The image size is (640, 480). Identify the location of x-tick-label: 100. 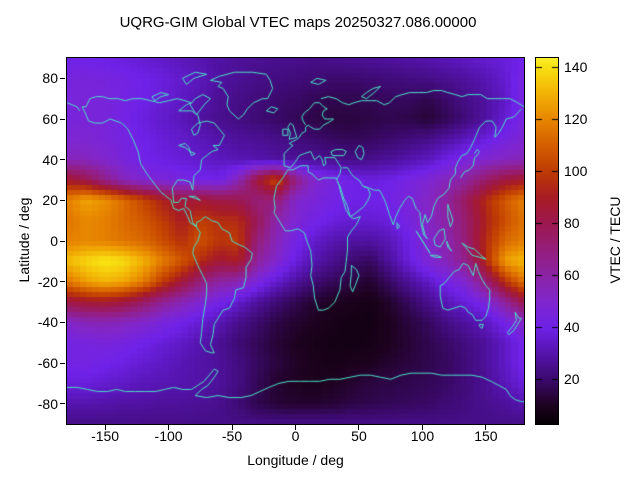
(422, 436).